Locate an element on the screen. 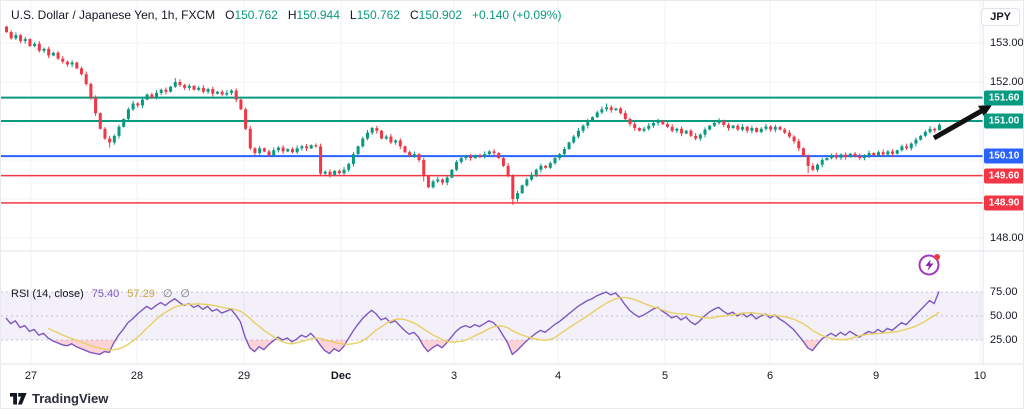 This screenshot has width=1024, height=409. ohlc-open: O150.762 is located at coordinates (251, 15).